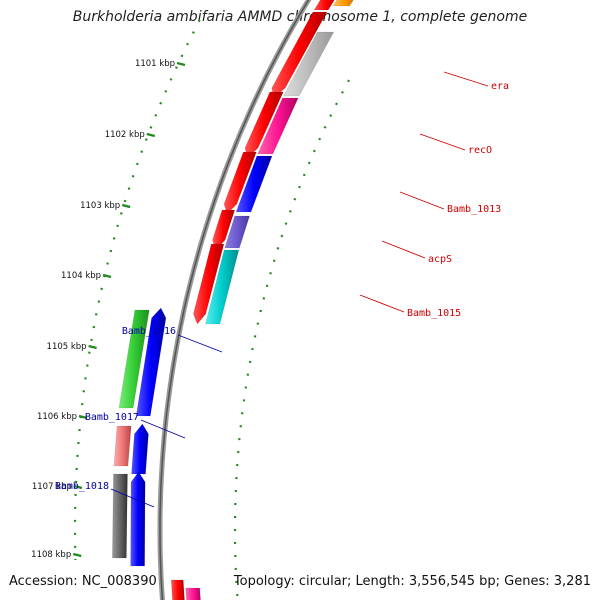 The image size is (600, 600). What do you see at coordinates (410, 306) in the screenshot?
I see `gene-label-bamb_1015: Bamb_1015` at bounding box center [410, 306].